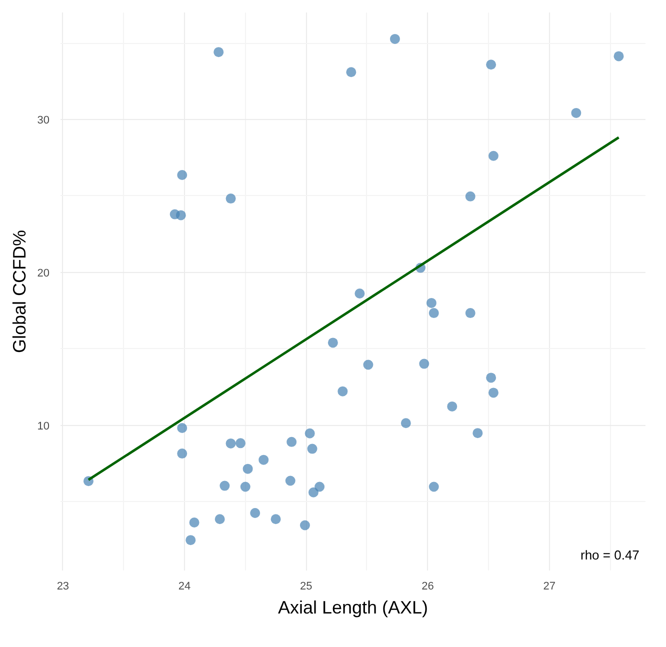  I want to click on x-tick-label: 24, so click(184, 586).